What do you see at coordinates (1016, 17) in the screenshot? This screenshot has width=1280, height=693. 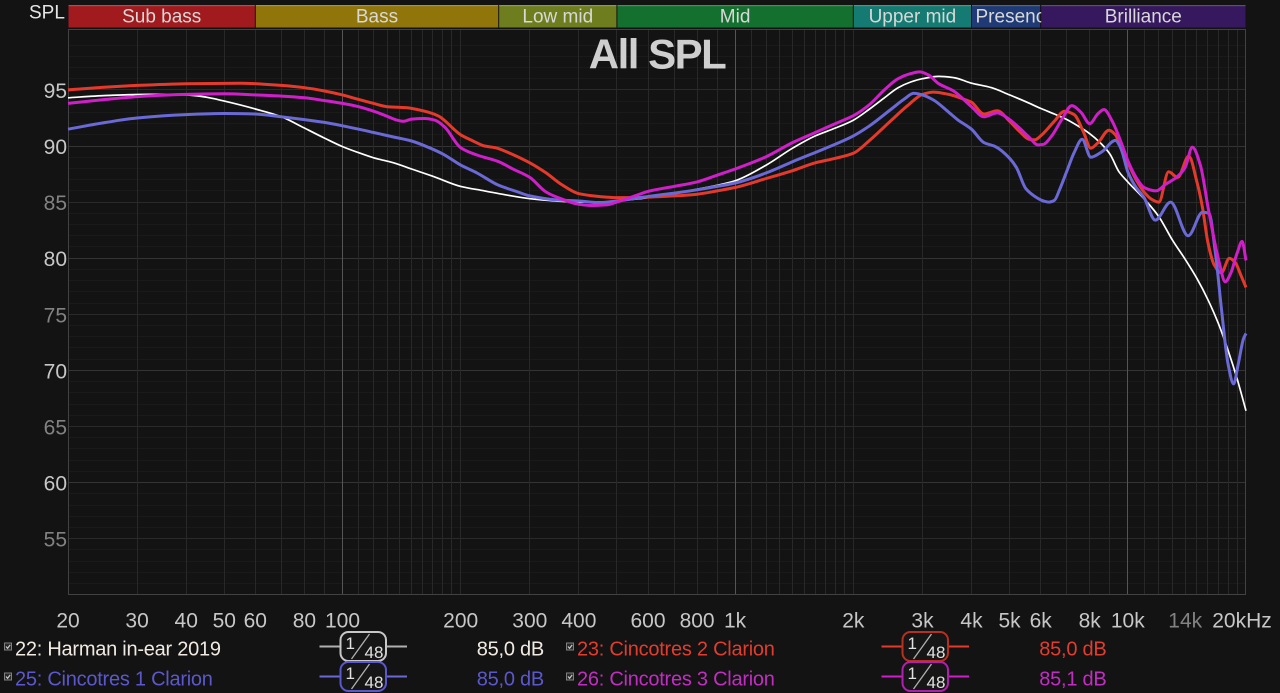 I see `svg-text: Presence` at bounding box center [1016, 17].